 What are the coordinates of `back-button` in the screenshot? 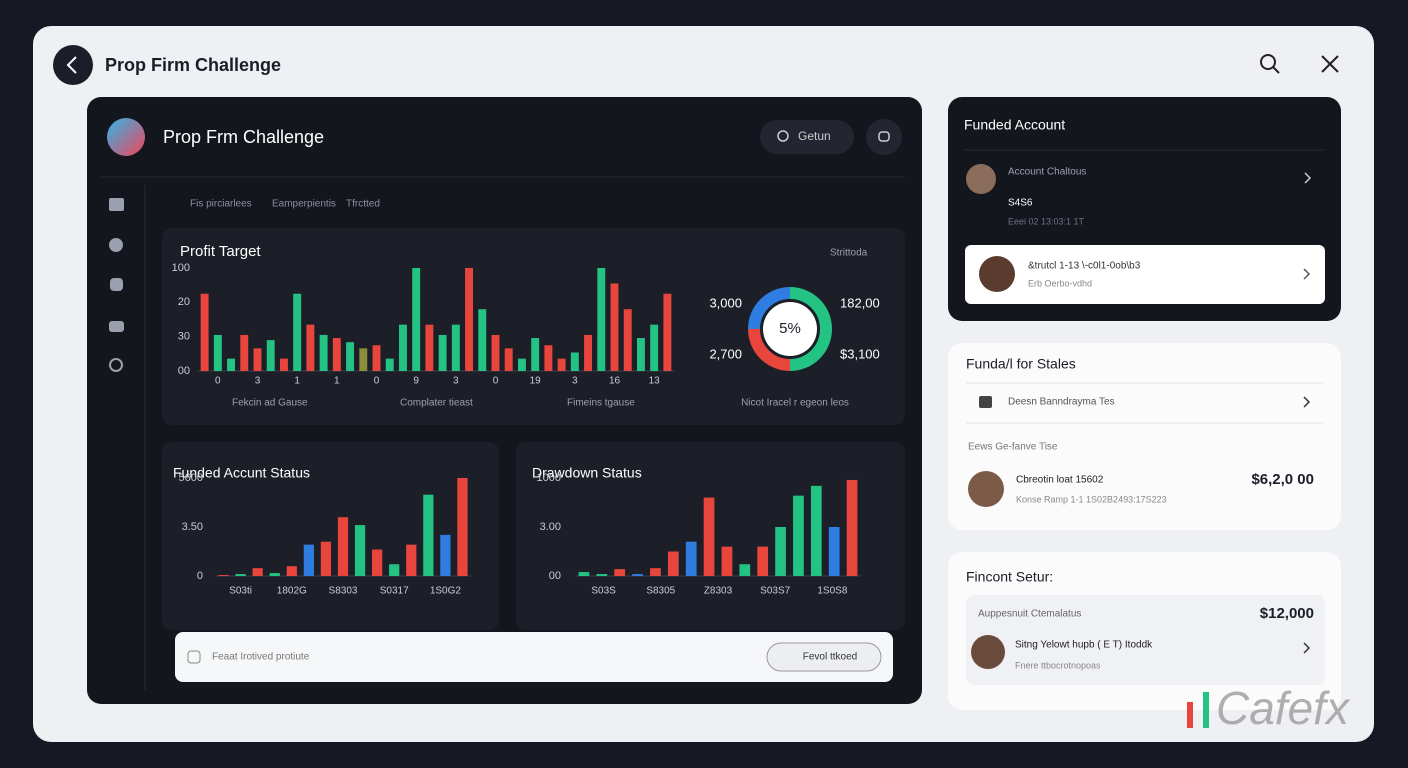 It's located at (73, 65).